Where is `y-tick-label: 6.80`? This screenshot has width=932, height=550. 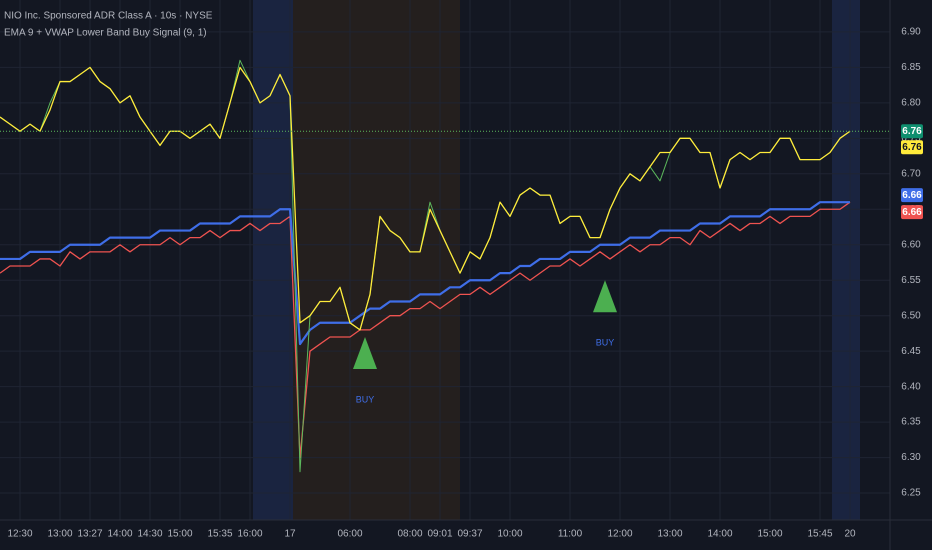
y-tick-label: 6.80 is located at coordinates (911, 103).